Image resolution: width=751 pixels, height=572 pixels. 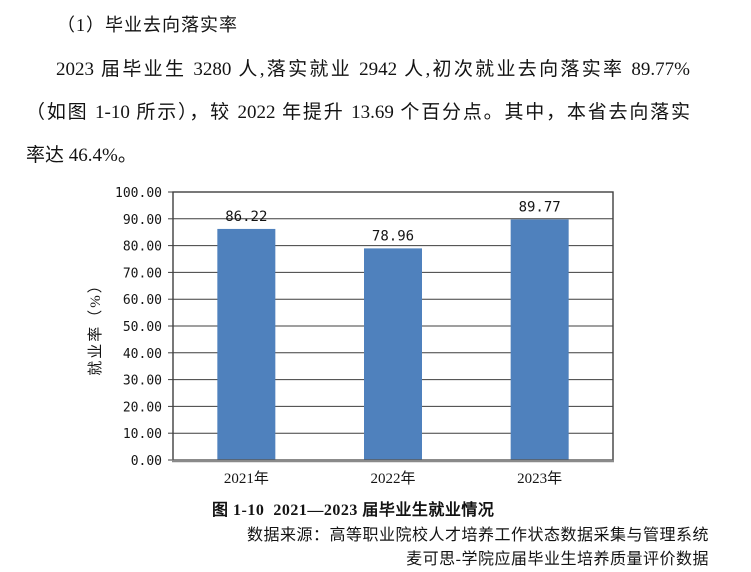 What do you see at coordinates (246, 344) in the screenshot?
I see `bar-2021年` at bounding box center [246, 344].